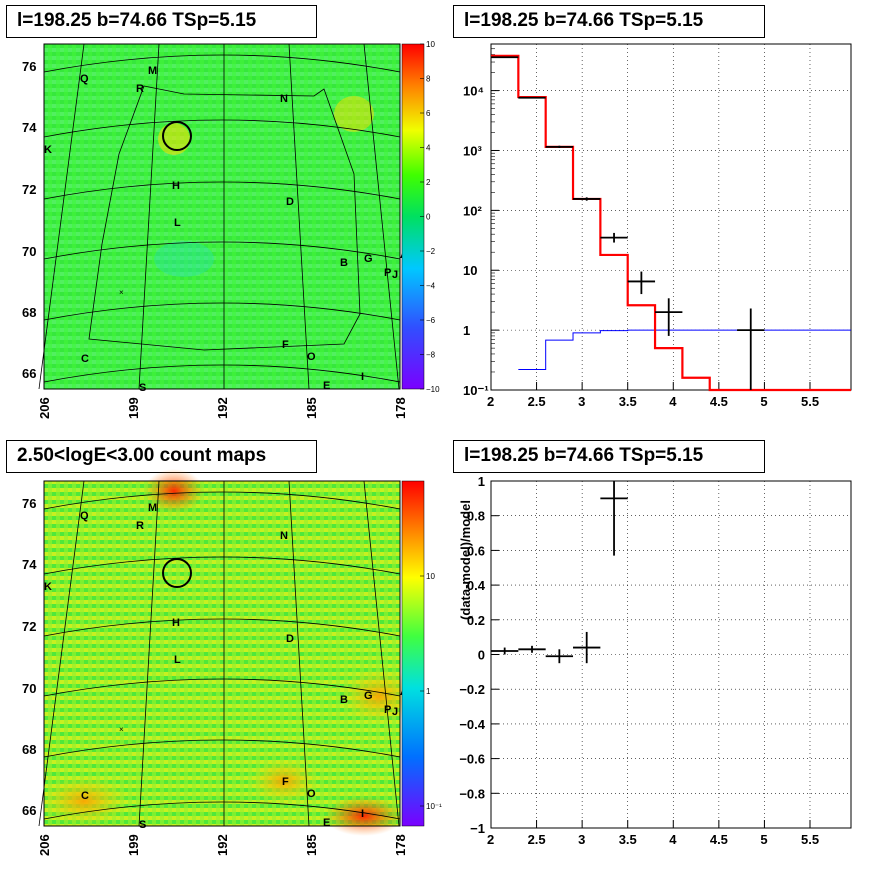 This screenshot has width=896, height=872. What do you see at coordinates (387, 710) in the screenshot?
I see `source-label-p: P` at bounding box center [387, 710].